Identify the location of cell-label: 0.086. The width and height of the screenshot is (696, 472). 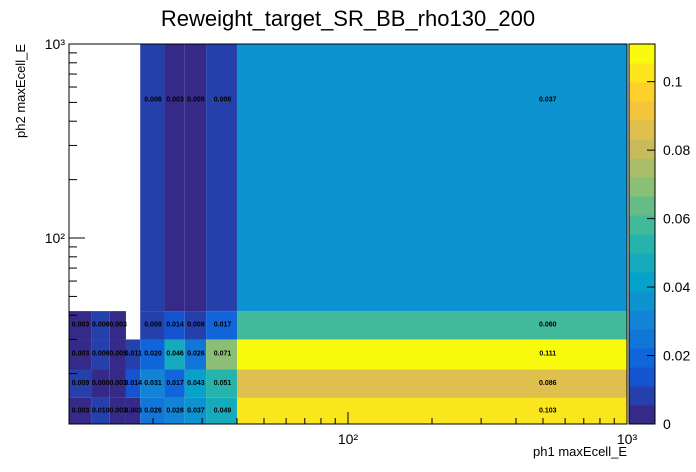
(548, 383).